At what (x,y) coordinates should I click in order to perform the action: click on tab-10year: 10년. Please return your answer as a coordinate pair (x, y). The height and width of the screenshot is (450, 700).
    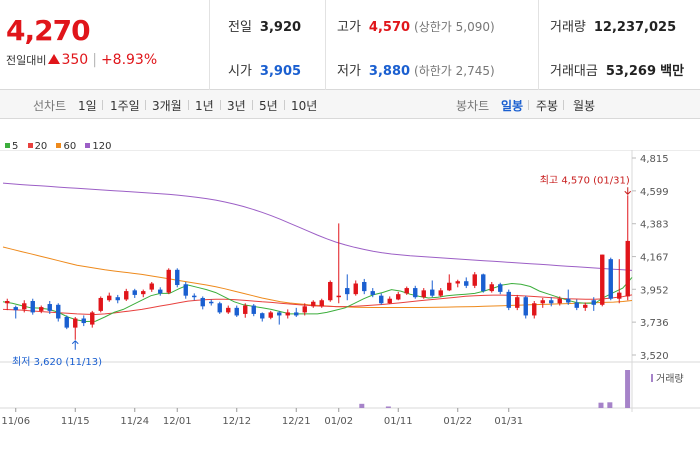
    Looking at the image, I should click on (304, 106).